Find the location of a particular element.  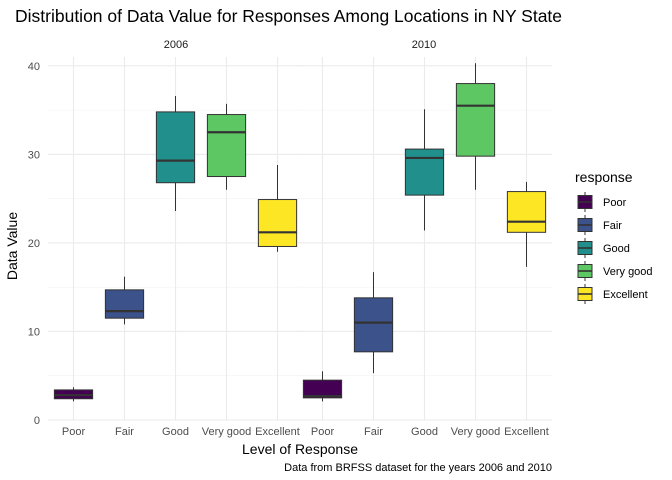

legend-items: Poor Fair Good Very good Excellent is located at coordinates (615, 248).